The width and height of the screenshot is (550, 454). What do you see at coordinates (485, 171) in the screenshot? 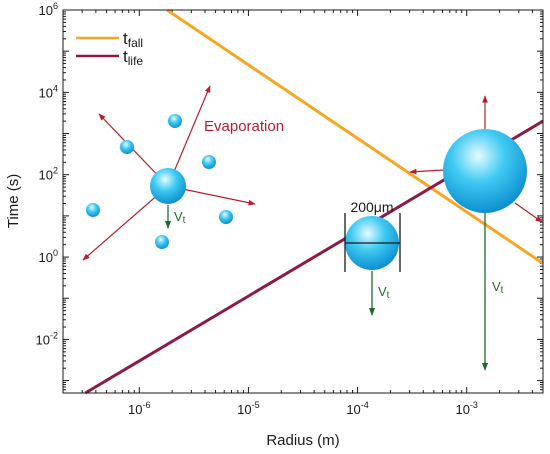
I see `large-droplet` at bounding box center [485, 171].